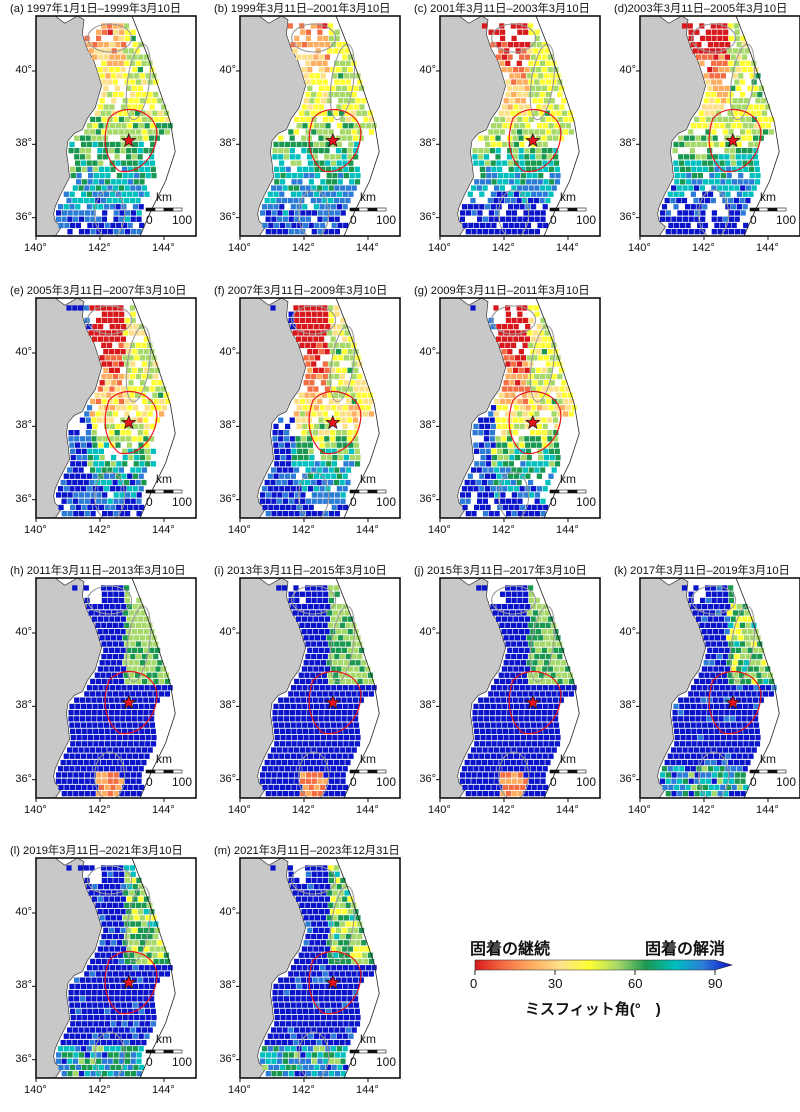  What do you see at coordinates (105, 127) in the screenshot?
I see `map-content` at bounding box center [105, 127].